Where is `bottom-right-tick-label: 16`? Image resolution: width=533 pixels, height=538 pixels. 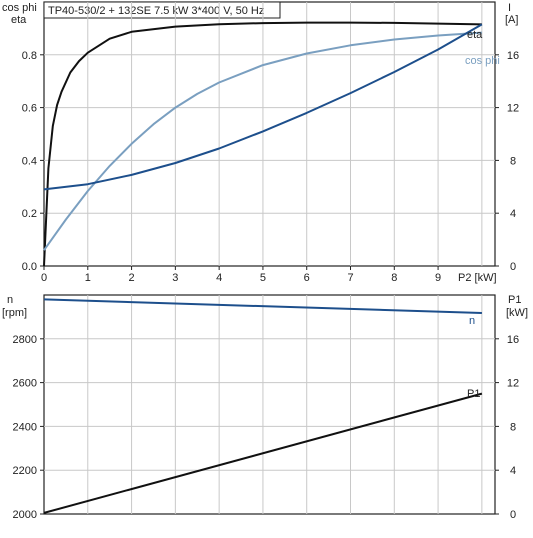 bottom-right-tick-label: 16 is located at coordinates (513, 340).